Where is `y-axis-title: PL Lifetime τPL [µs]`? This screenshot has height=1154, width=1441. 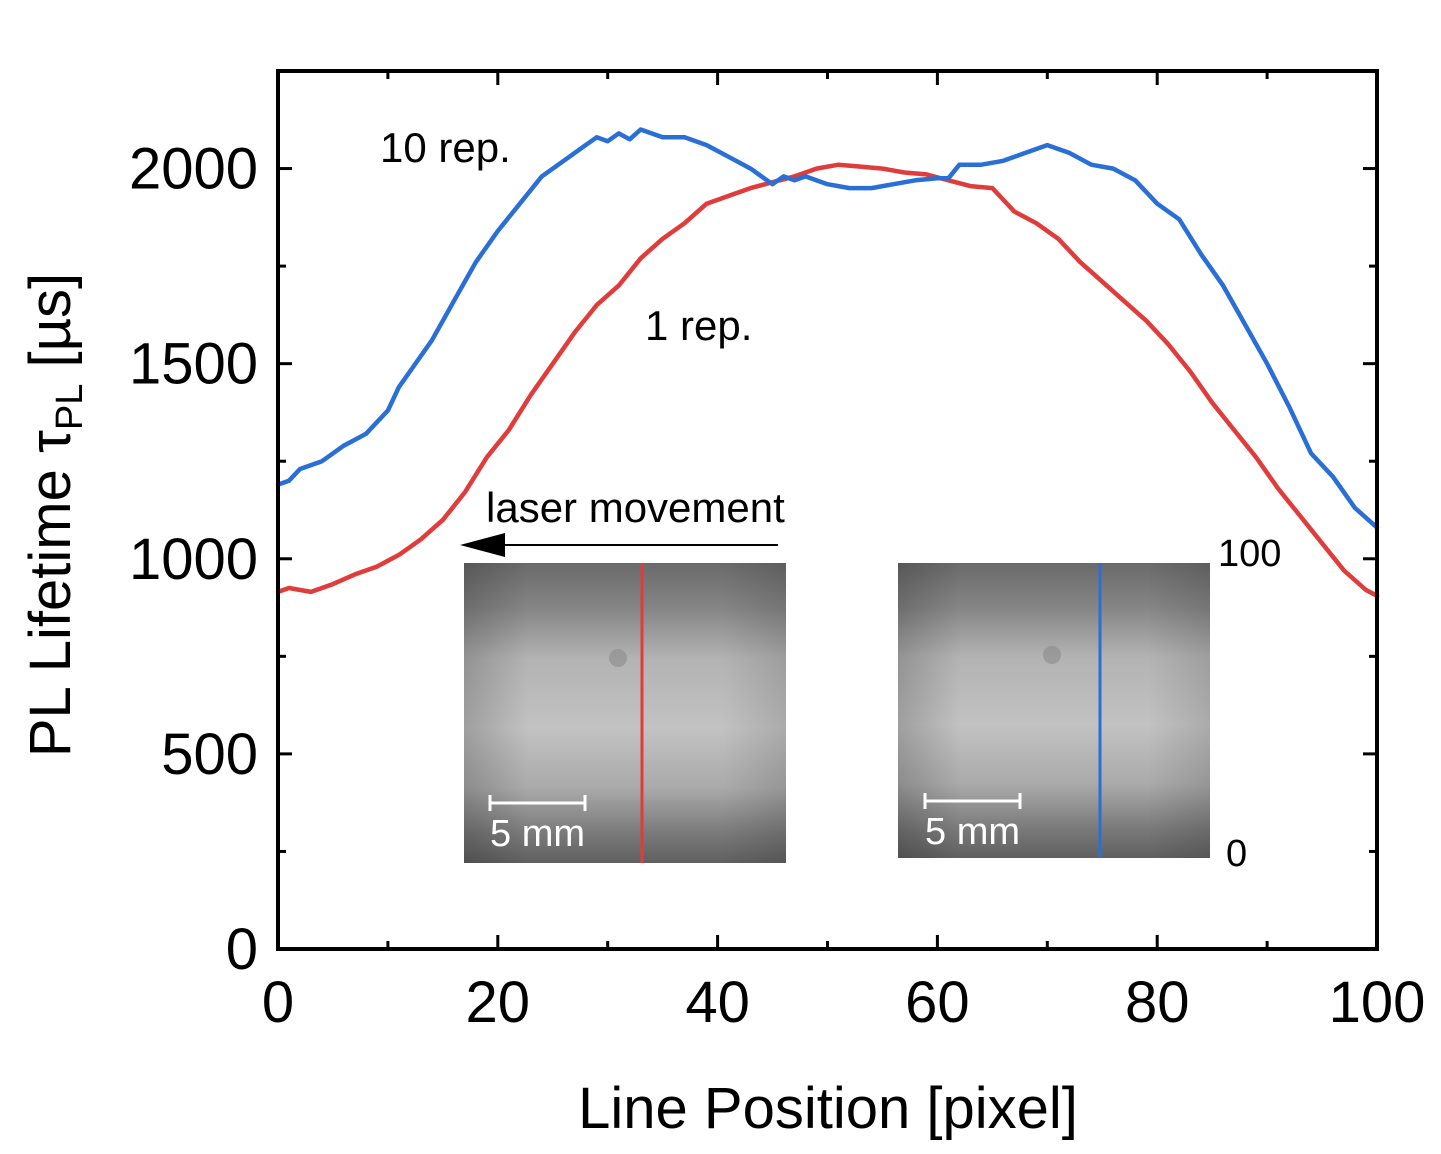
y-axis-title: PL Lifetime τPL [µs] is located at coordinates (54, 515).